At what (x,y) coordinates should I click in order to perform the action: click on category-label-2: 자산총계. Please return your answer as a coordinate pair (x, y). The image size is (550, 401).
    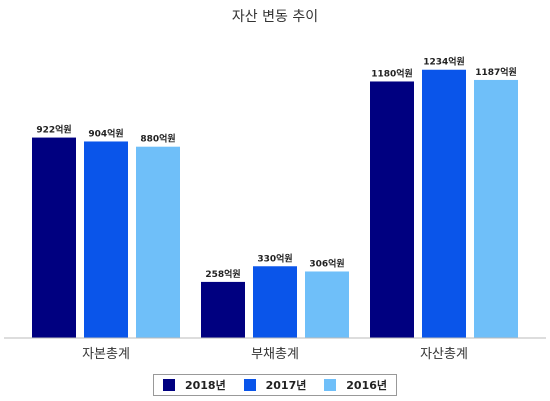
    Looking at the image, I should click on (444, 354).